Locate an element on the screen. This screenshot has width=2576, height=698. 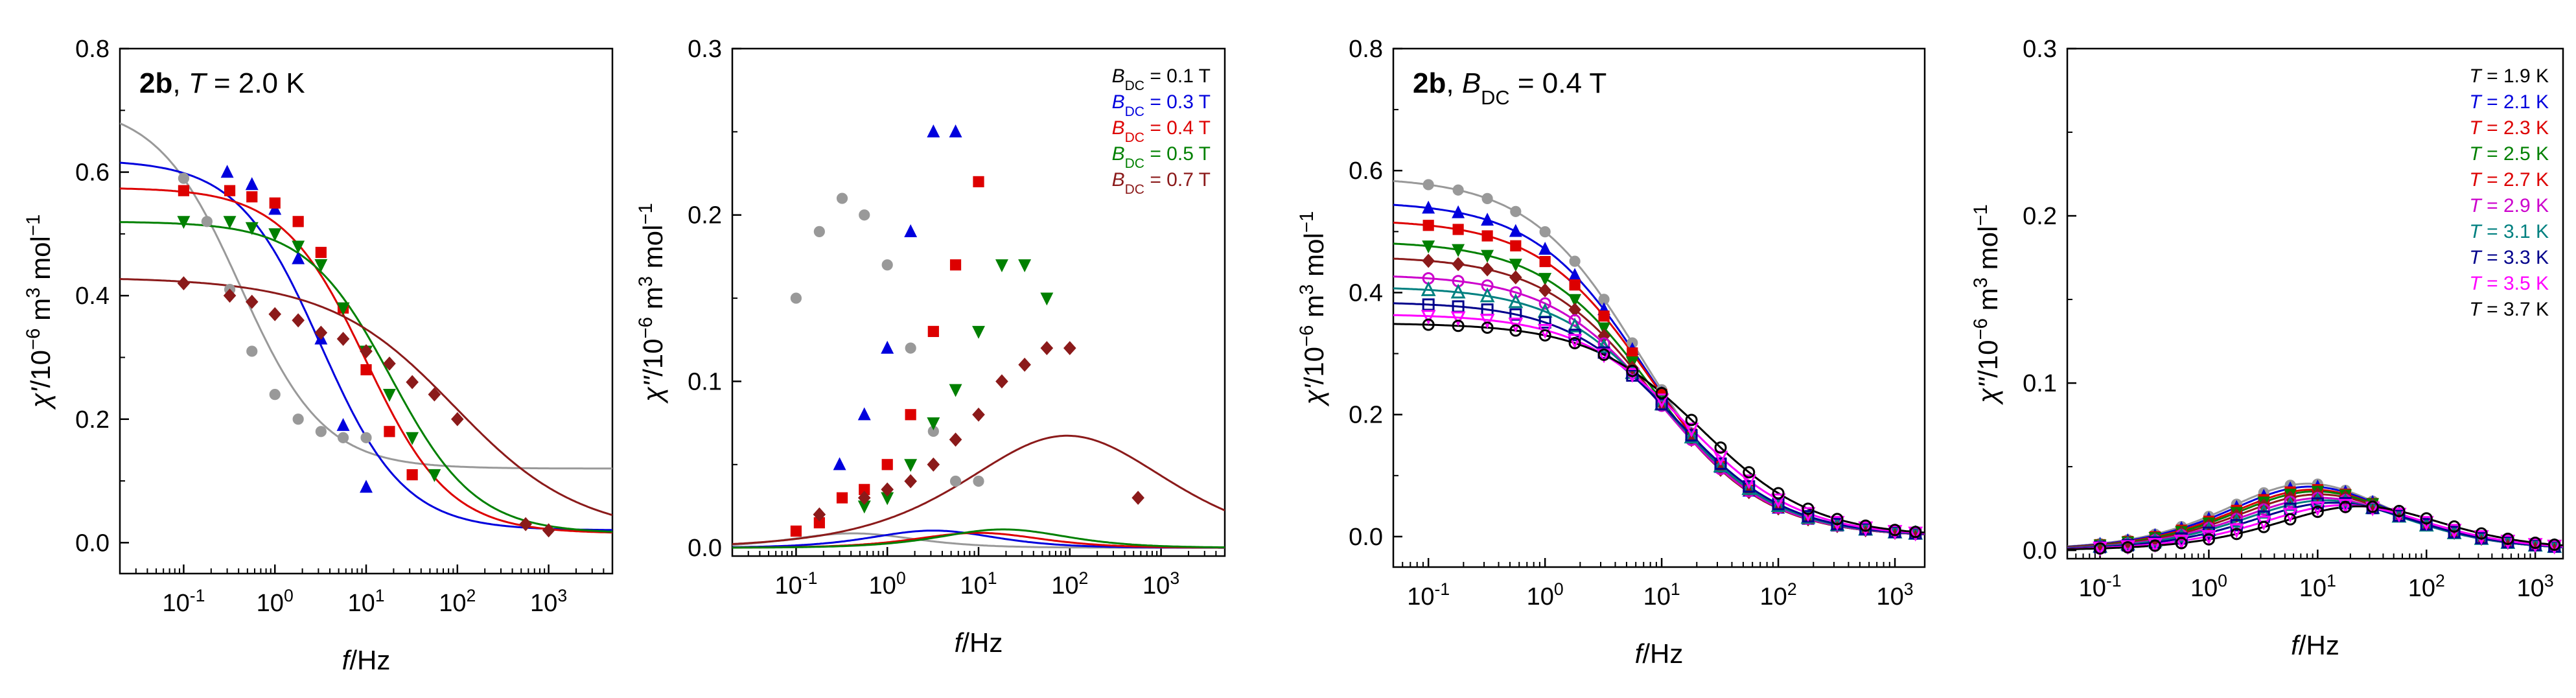
legend-entry: BDC = 0.5 T is located at coordinates (1162, 157).